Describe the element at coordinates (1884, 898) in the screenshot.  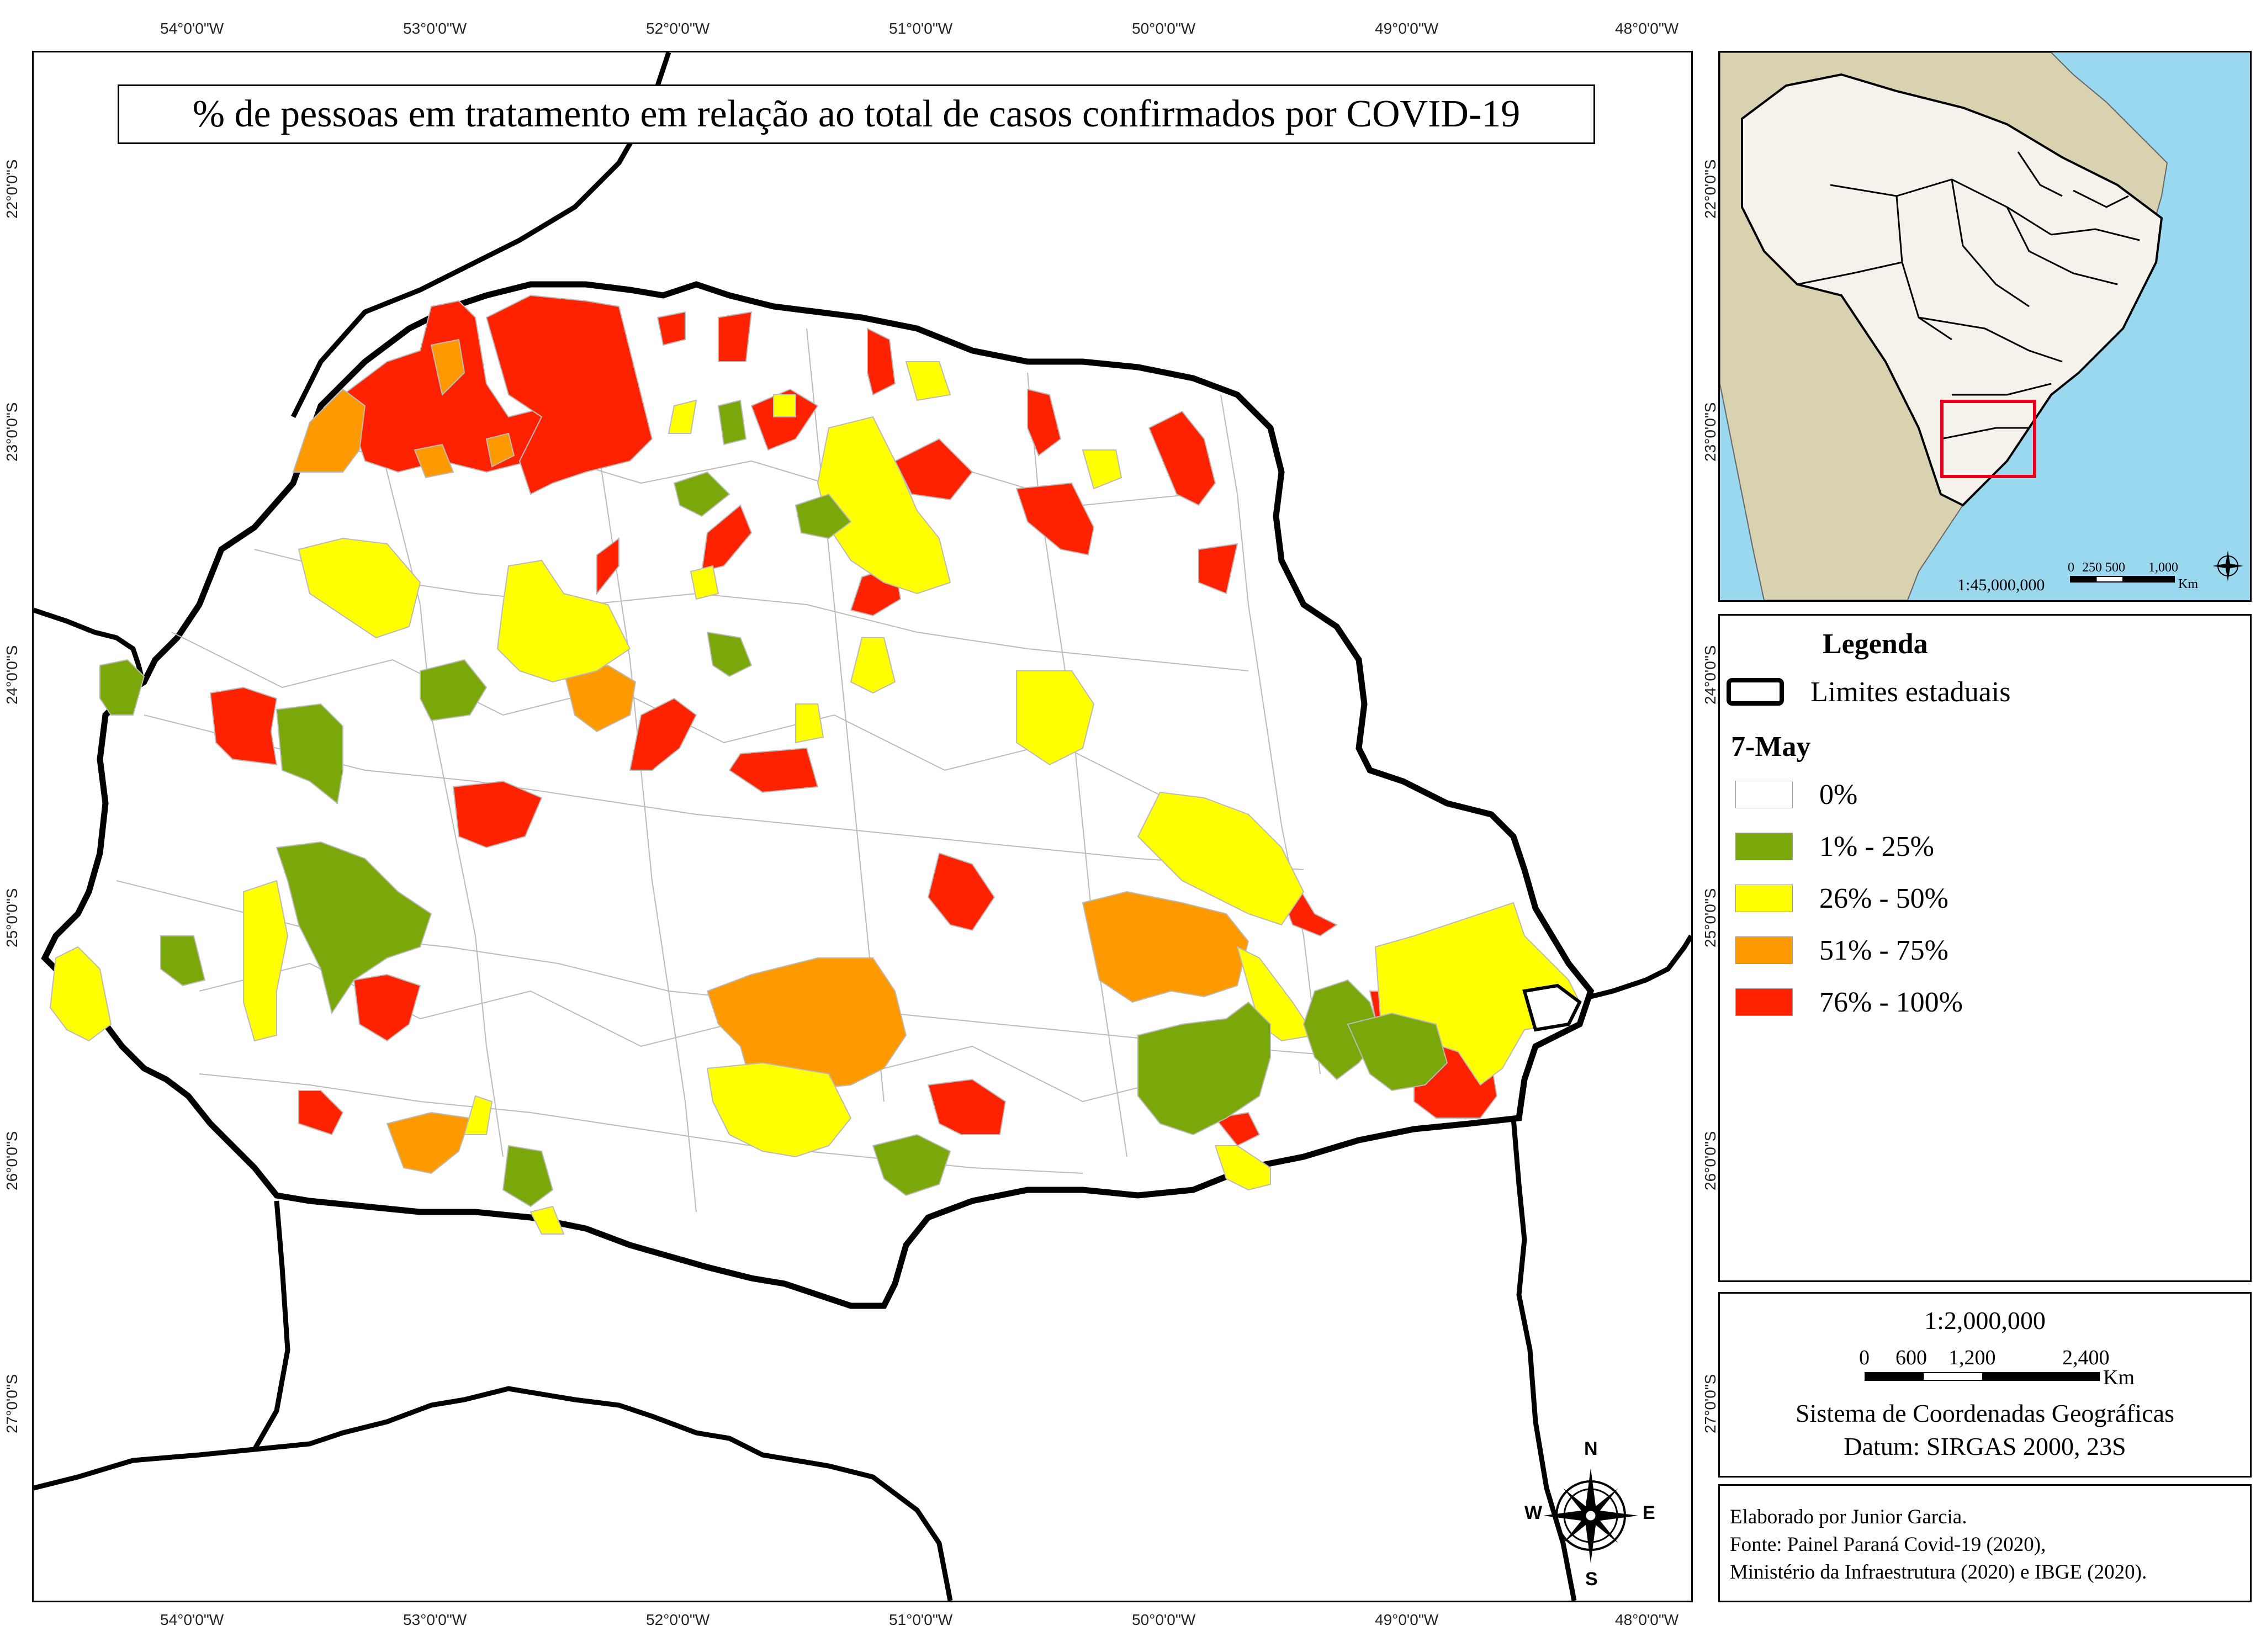
I see `legend-label-2: 26% - 50%` at that location.